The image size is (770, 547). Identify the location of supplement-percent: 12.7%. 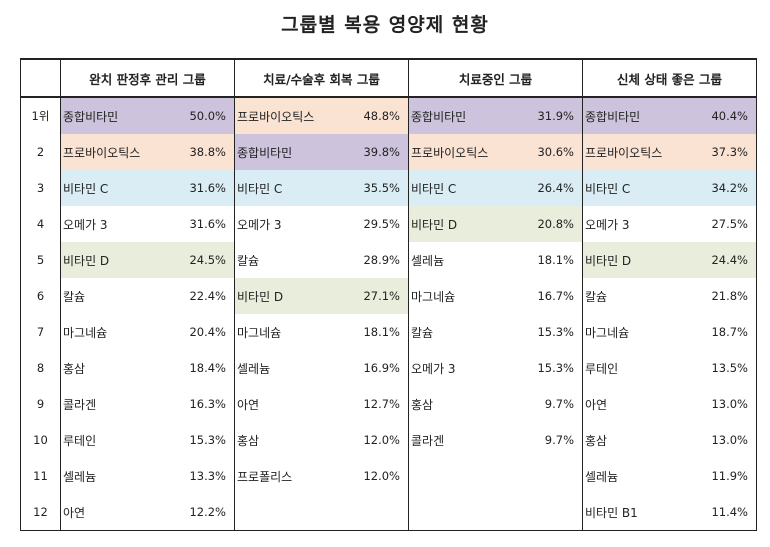
(381, 404).